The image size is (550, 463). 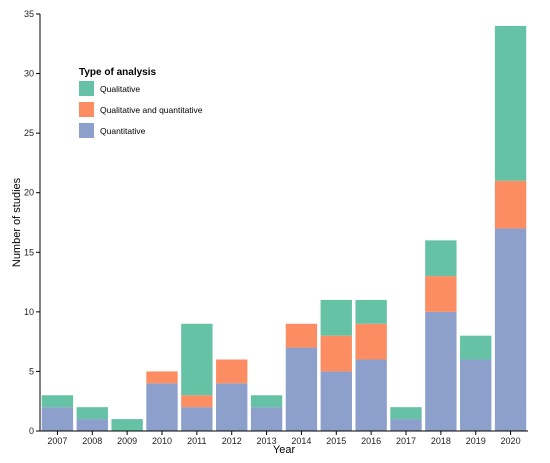 I want to click on bar-2007-quantitative, so click(x=57, y=419).